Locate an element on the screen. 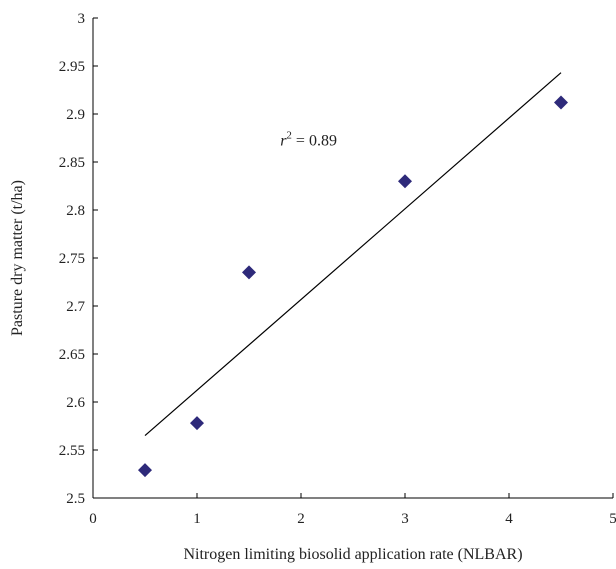 The image size is (616, 569). y-tick-label-1: 2.55 is located at coordinates (72, 451).